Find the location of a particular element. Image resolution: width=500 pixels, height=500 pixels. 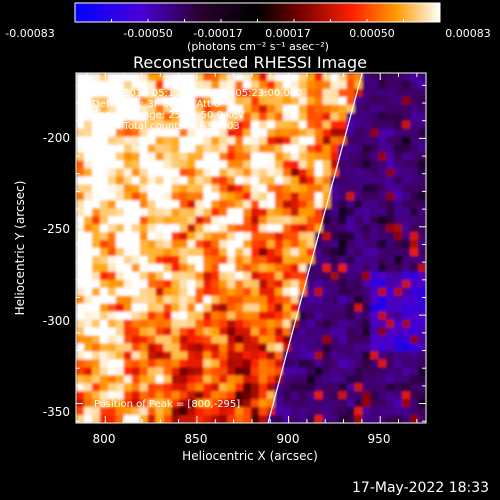

info-line-energy: Energy Range: 25.0 - 50.0 keV is located at coordinates (168, 115).